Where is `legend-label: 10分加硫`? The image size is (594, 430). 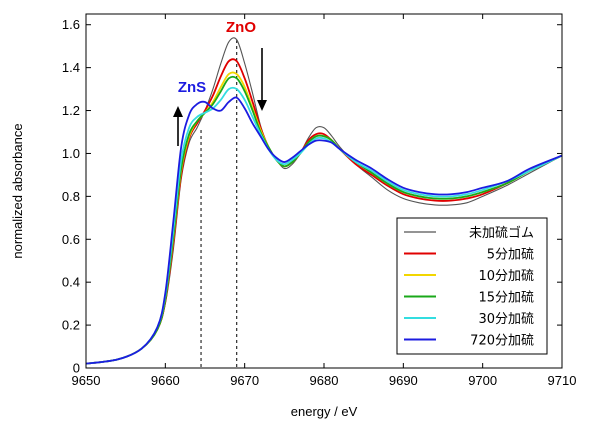
legend-label: 10分加硫 is located at coordinates (506, 276).